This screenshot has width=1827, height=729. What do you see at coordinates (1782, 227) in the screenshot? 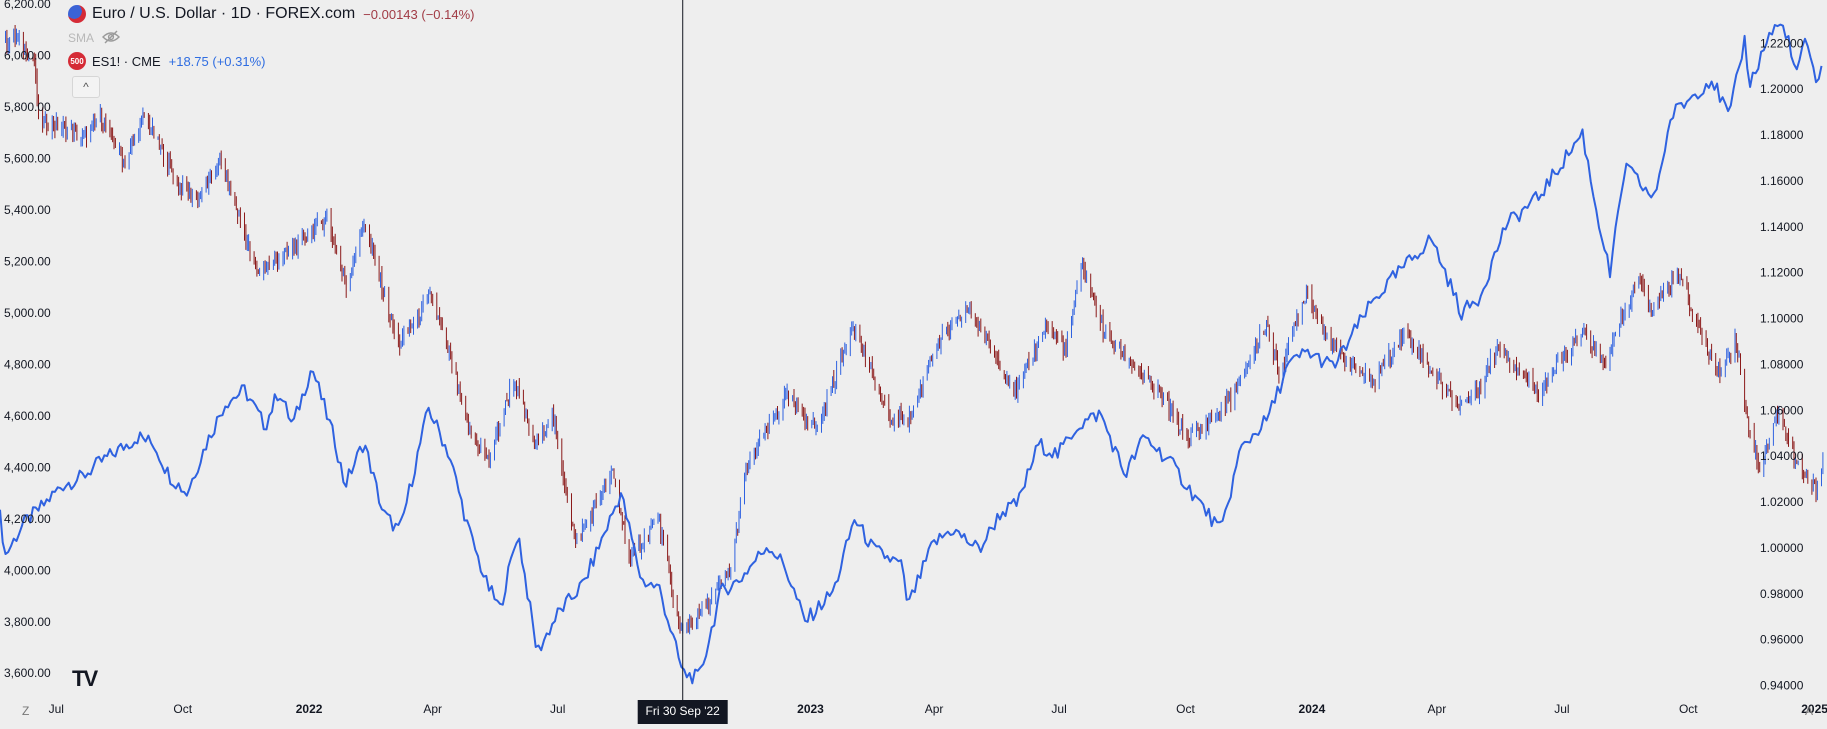
I see `right-axis-tick-label: 1.14000` at bounding box center [1782, 227].